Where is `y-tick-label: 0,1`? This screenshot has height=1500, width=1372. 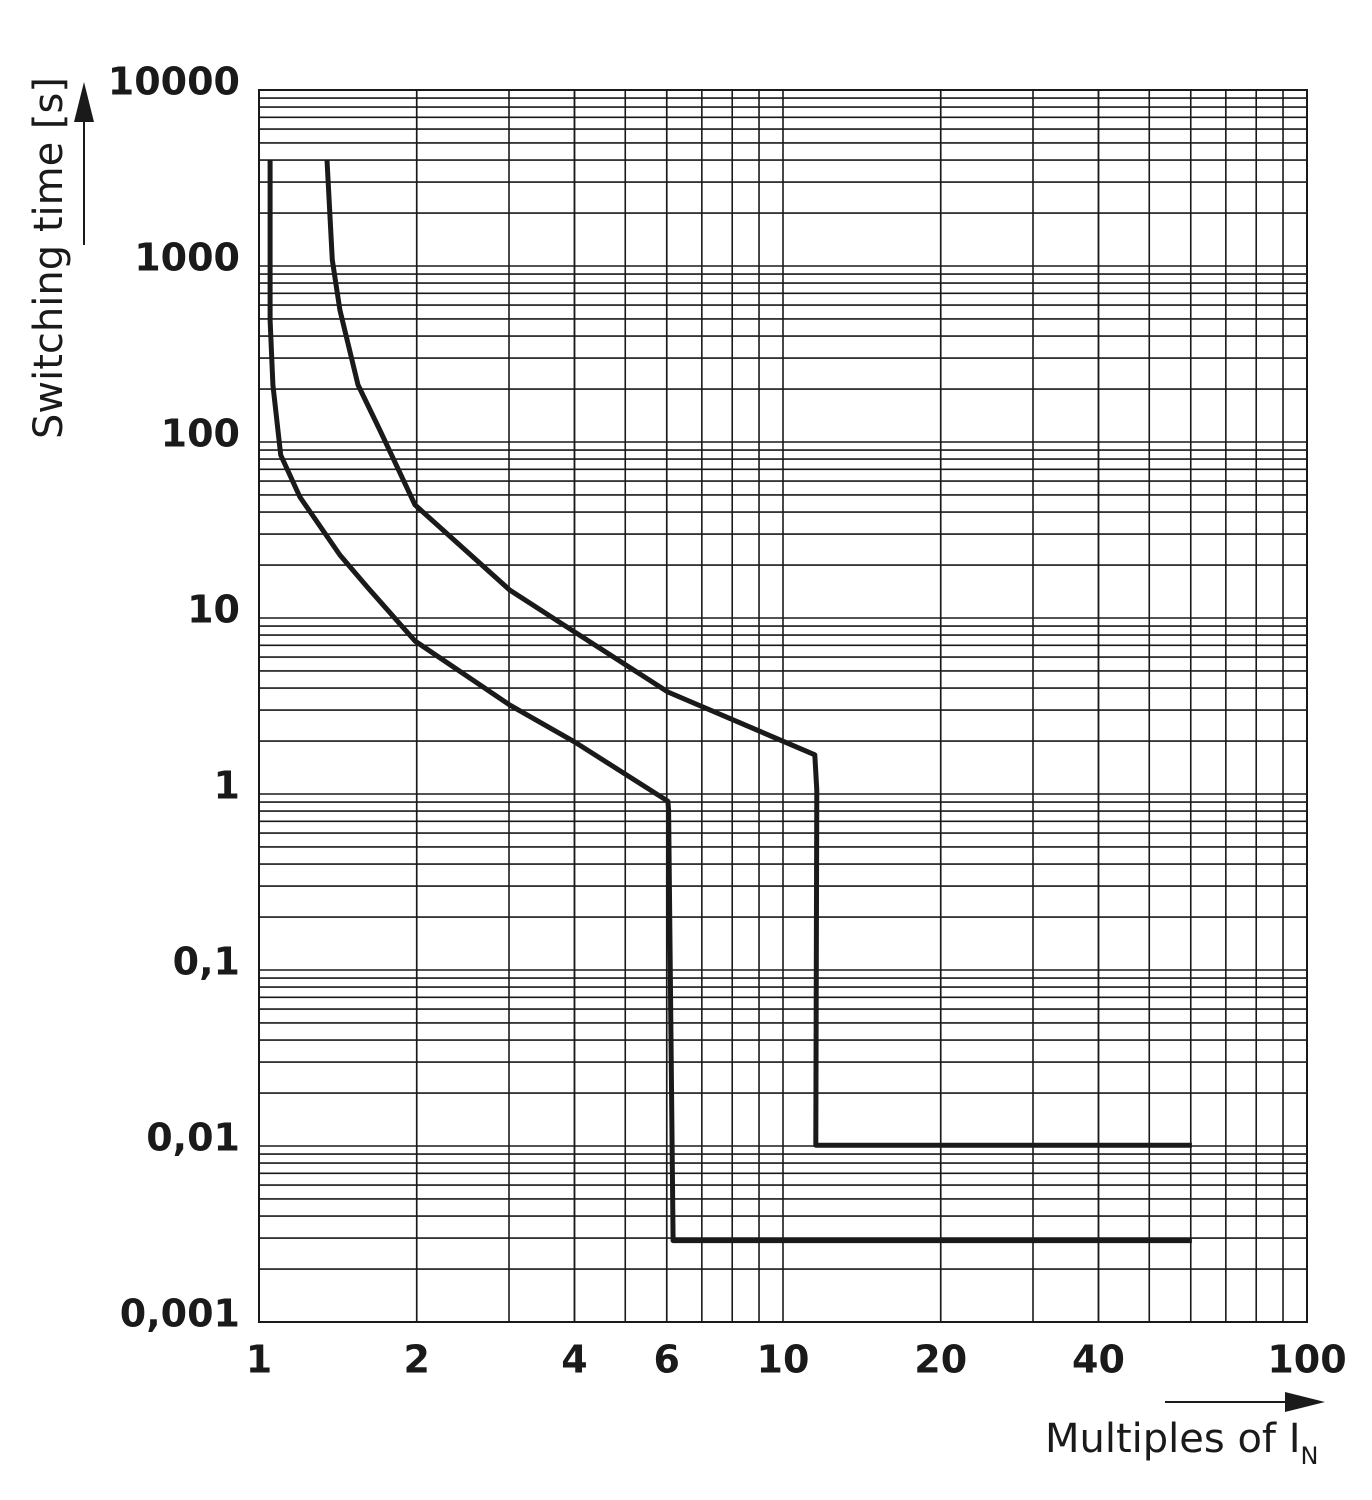
y-tick-label: 0,1 is located at coordinates (206, 962).